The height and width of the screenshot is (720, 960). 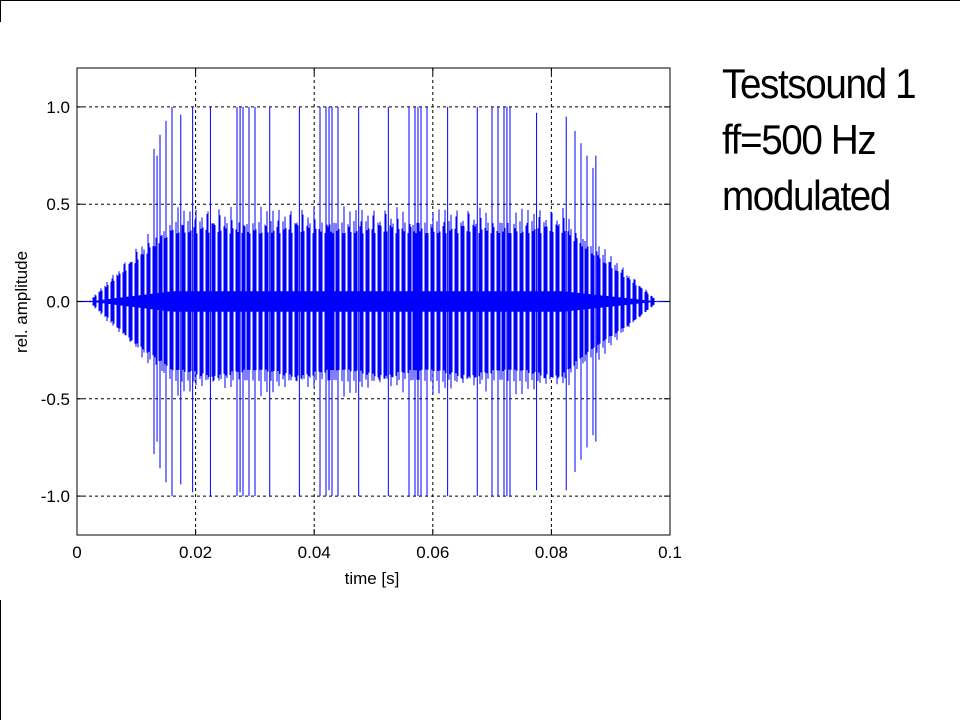 I want to click on slide-left-rule-bottom, so click(x=0, y=660).